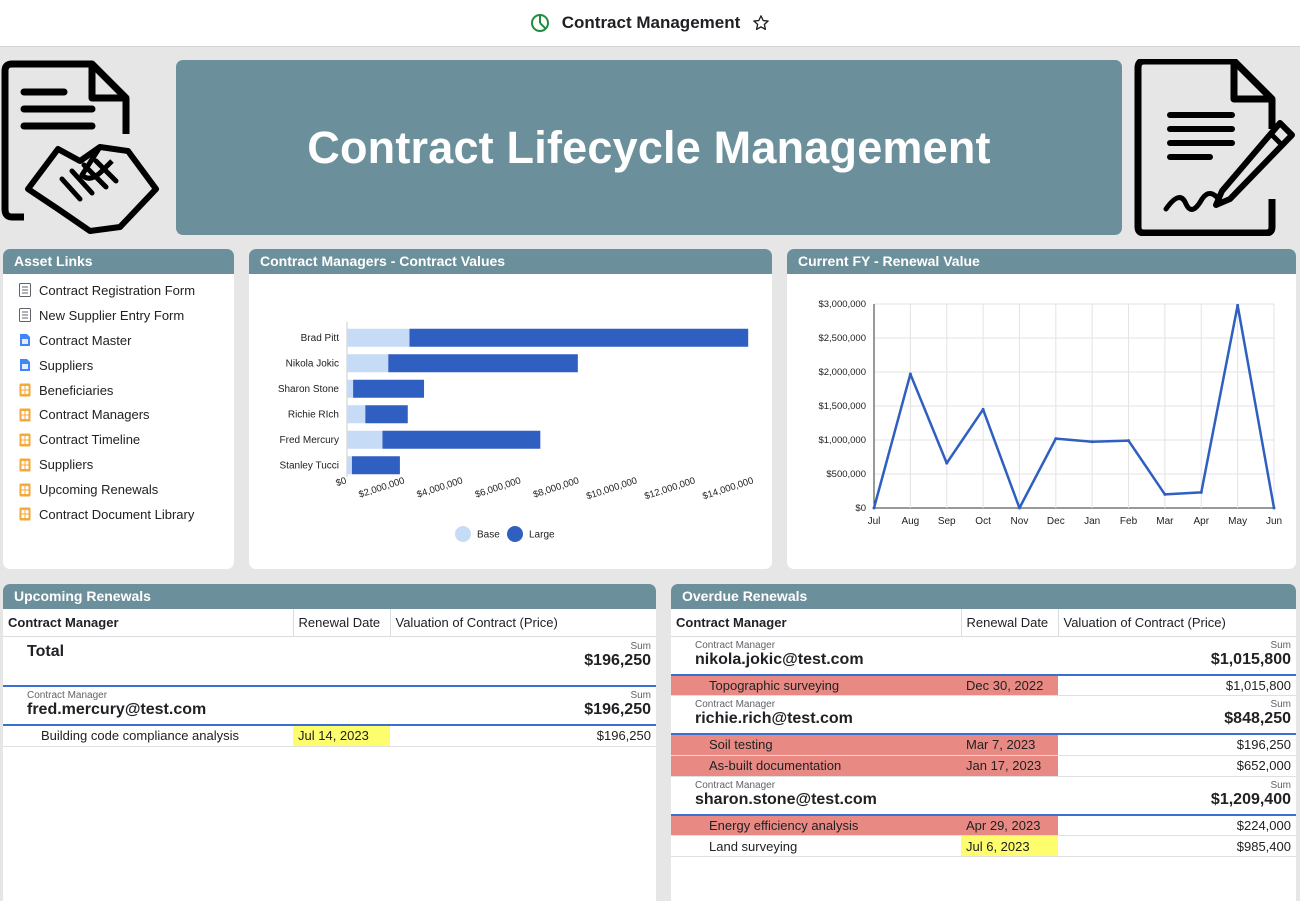 The width and height of the screenshot is (1300, 901). I want to click on x-tick-label: $6,000,000, so click(498, 487).